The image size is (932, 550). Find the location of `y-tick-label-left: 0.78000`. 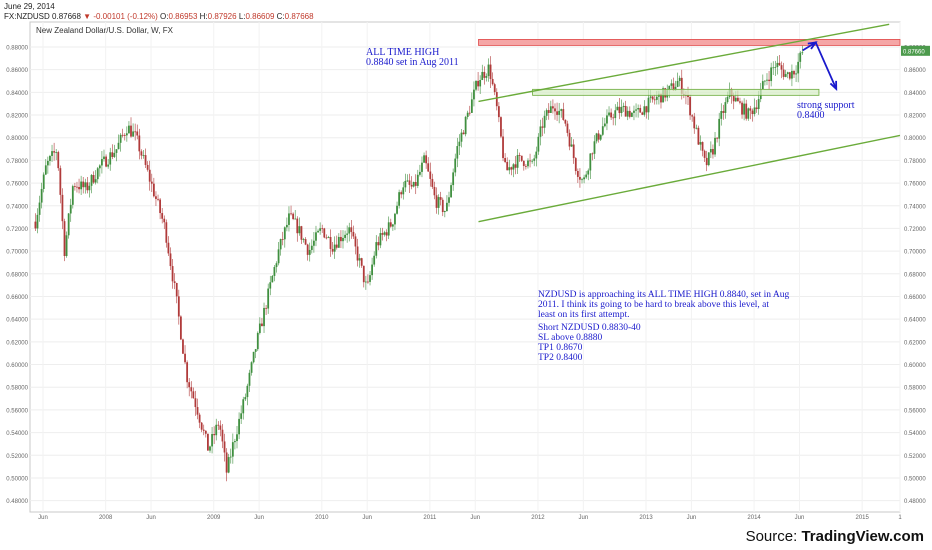

y-tick-label-left: 0.78000 is located at coordinates (17, 162).